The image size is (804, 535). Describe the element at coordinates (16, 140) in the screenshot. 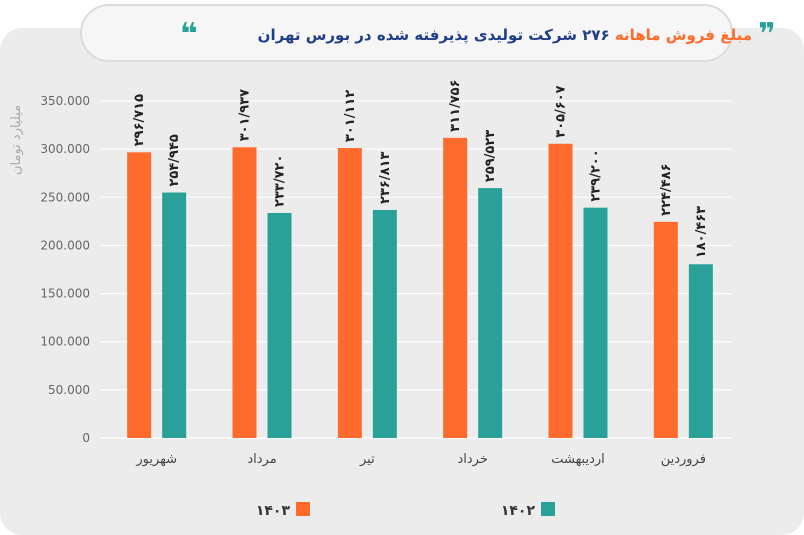

I see `y-axis-label: میلیارد تومان` at that location.